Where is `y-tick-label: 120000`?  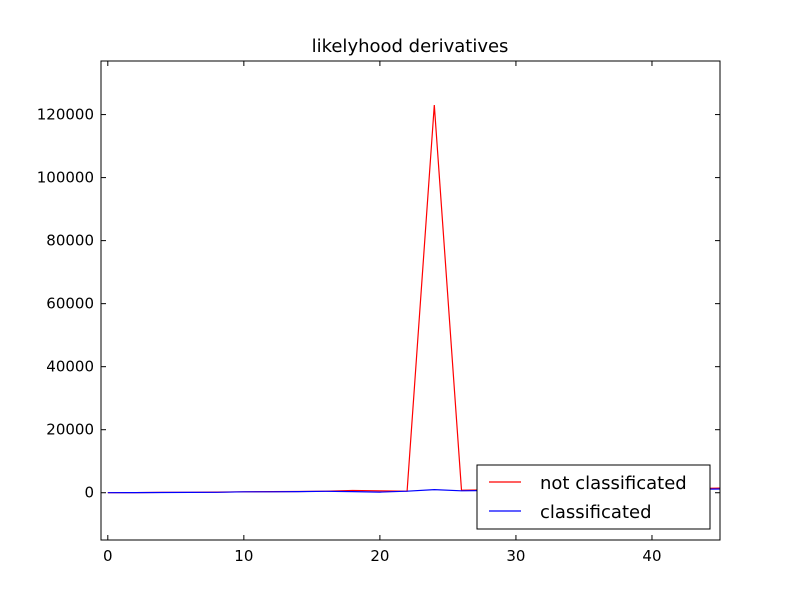
y-tick-label: 120000 is located at coordinates (65, 115).